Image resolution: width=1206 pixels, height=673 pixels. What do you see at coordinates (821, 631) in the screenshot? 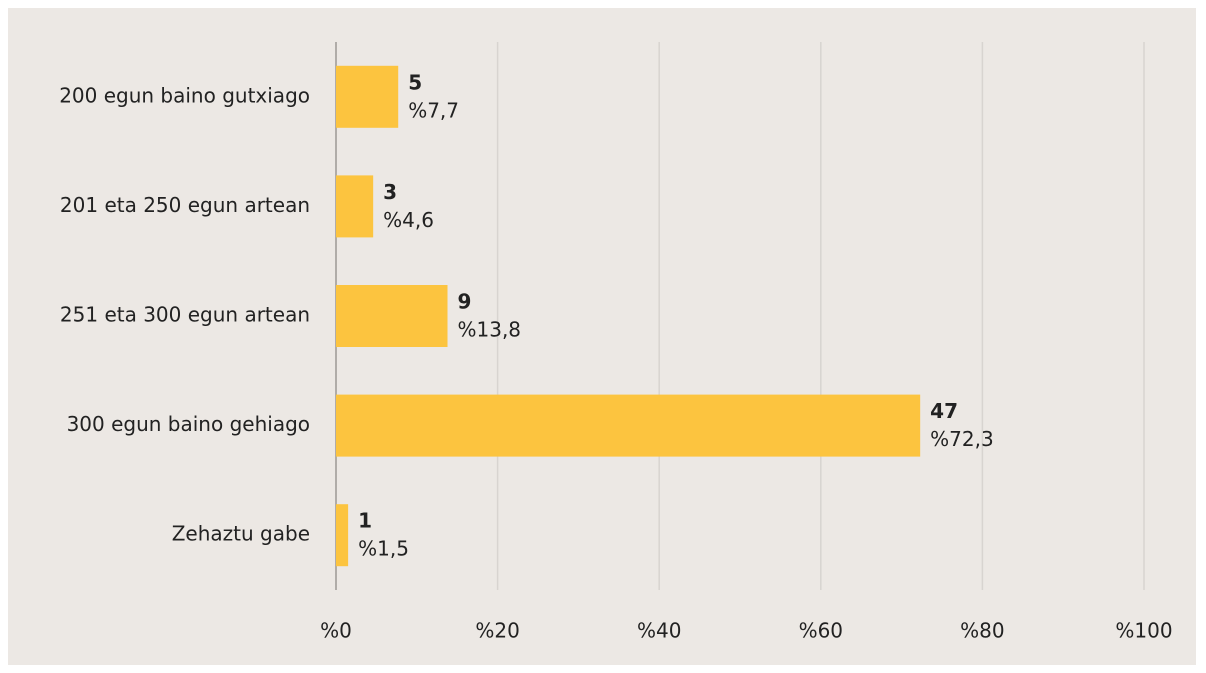
I see `x-tick-label: %60` at bounding box center [821, 631].